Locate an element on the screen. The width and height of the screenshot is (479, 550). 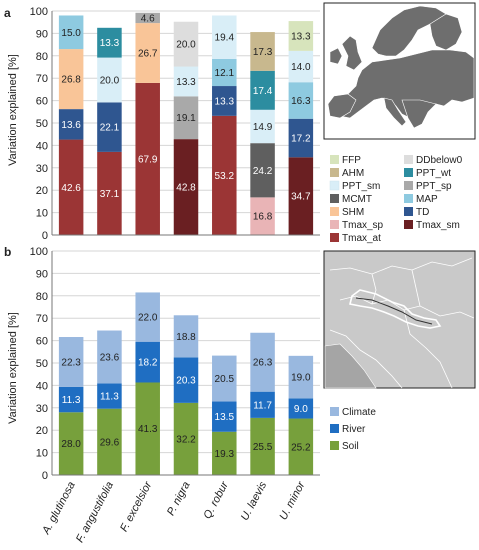
bar-a-f-excelsior-tmax-at is located at coordinates (147, 159).